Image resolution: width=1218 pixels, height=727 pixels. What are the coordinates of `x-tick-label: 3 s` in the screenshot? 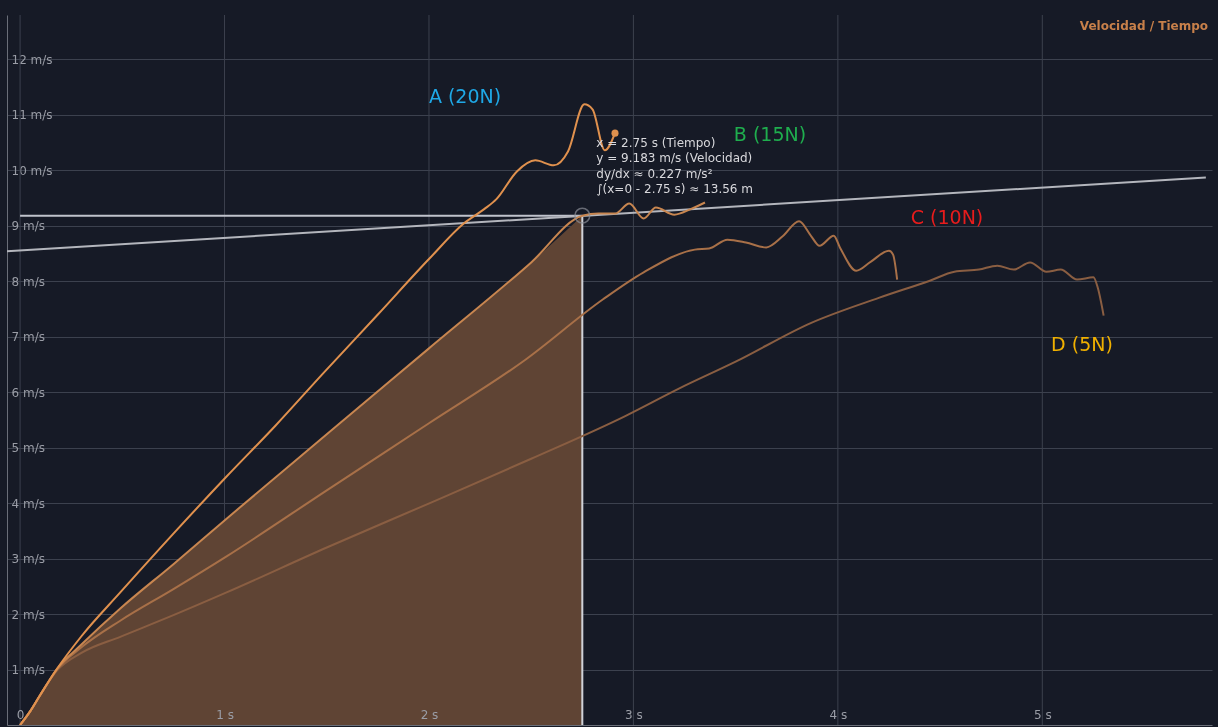 It's located at (634, 714).